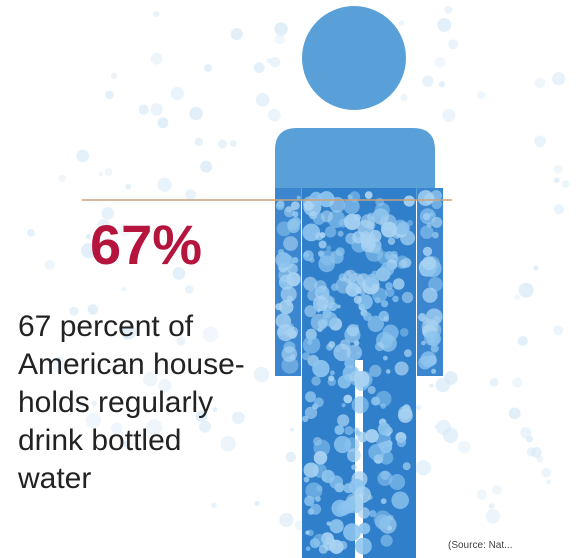 The width and height of the screenshot is (576, 558). What do you see at coordinates (354, 58) in the screenshot?
I see `figure-head` at bounding box center [354, 58].